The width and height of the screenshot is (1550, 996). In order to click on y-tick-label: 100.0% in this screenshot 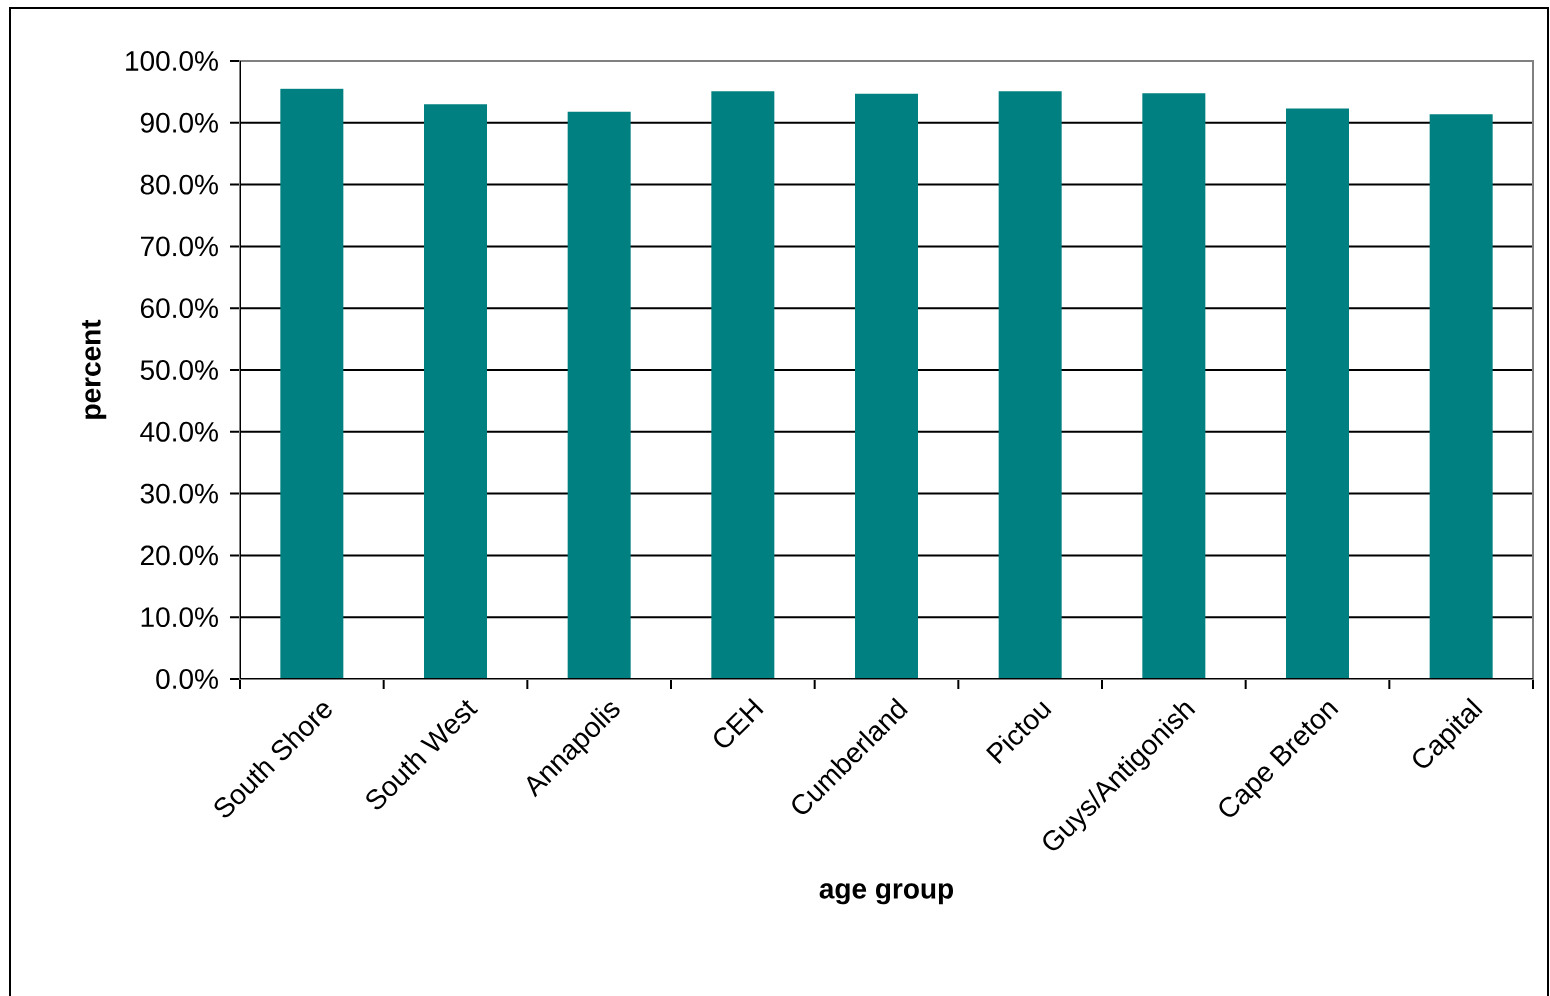, I will do `click(172, 61)`.